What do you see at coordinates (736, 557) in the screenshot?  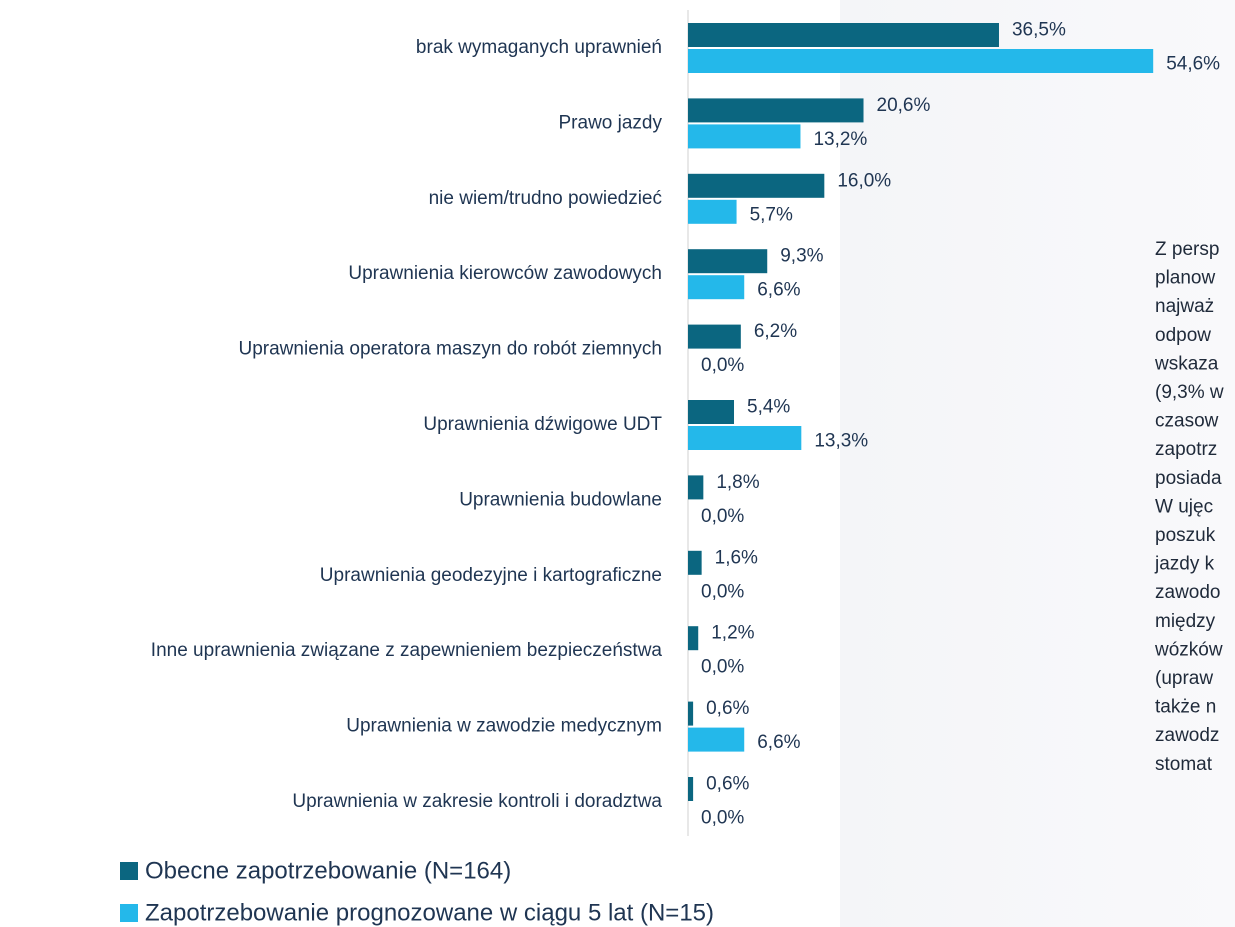 I see `value-label: 1,6%` at bounding box center [736, 557].